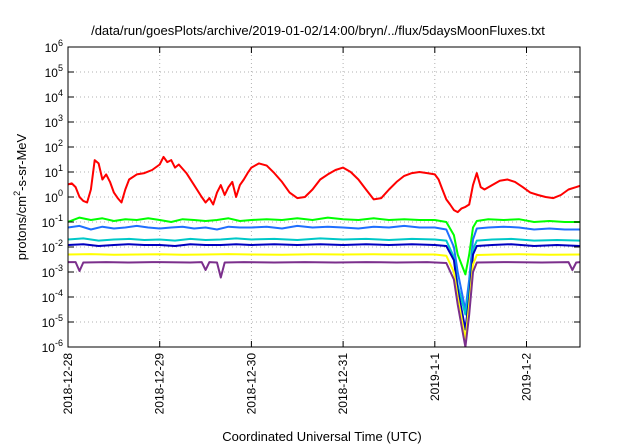 Image resolution: width=640 pixels, height=448 pixels. Describe the element at coordinates (60, 143) in the screenshot. I see `y-tick-label-exp: 2` at that location.